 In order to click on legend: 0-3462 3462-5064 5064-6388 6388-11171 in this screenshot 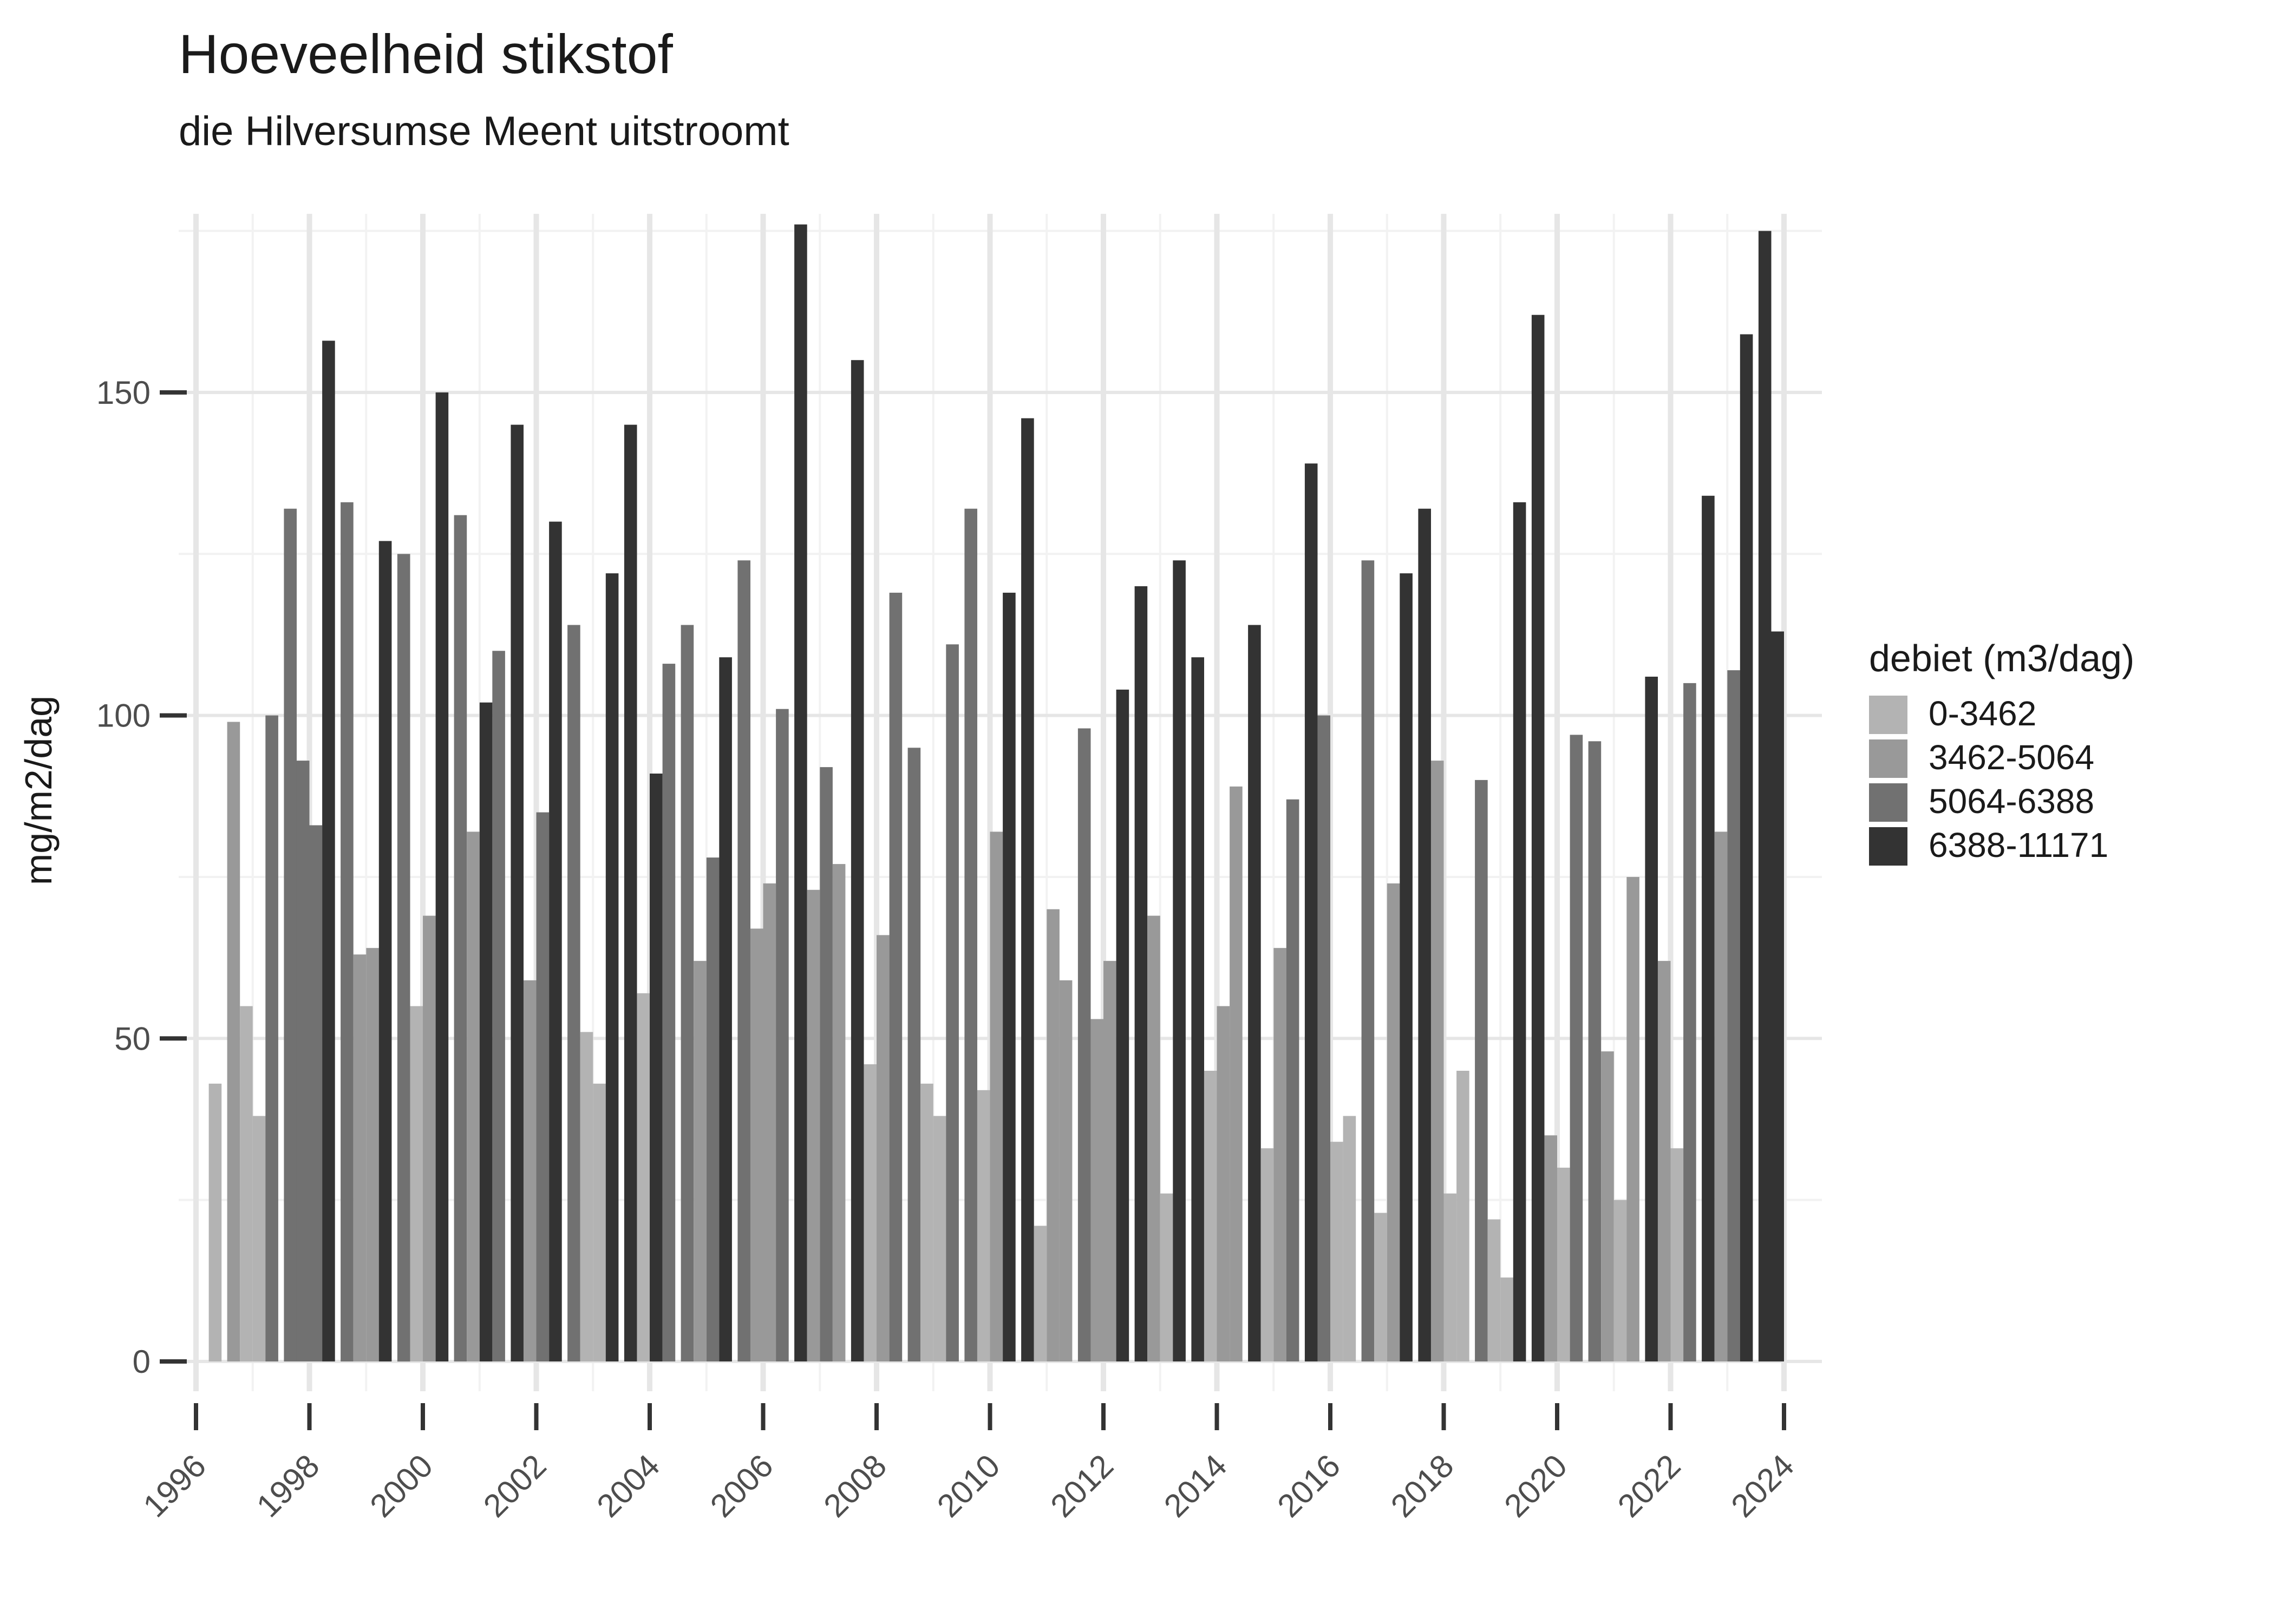, I will do `click(1989, 780)`.